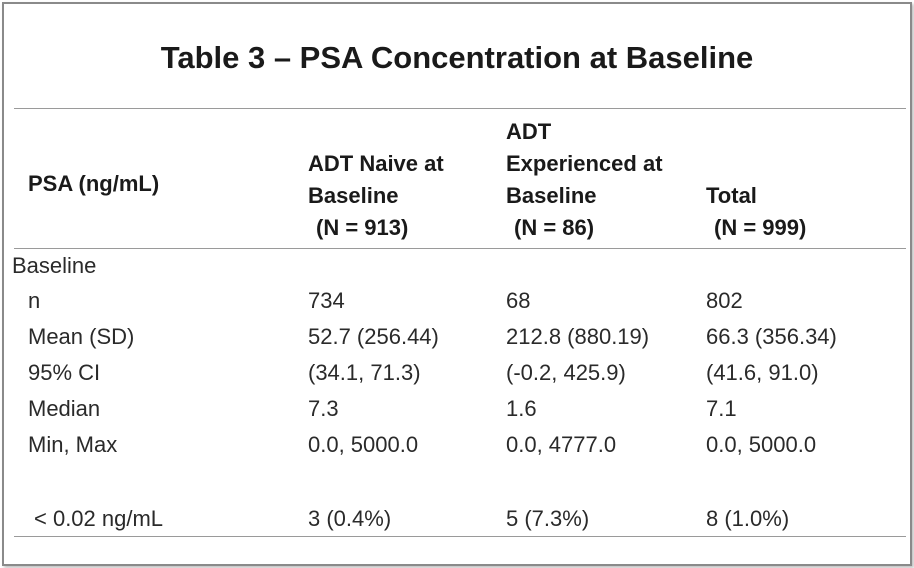  What do you see at coordinates (64, 408) in the screenshot?
I see `row-label: Median` at bounding box center [64, 408].